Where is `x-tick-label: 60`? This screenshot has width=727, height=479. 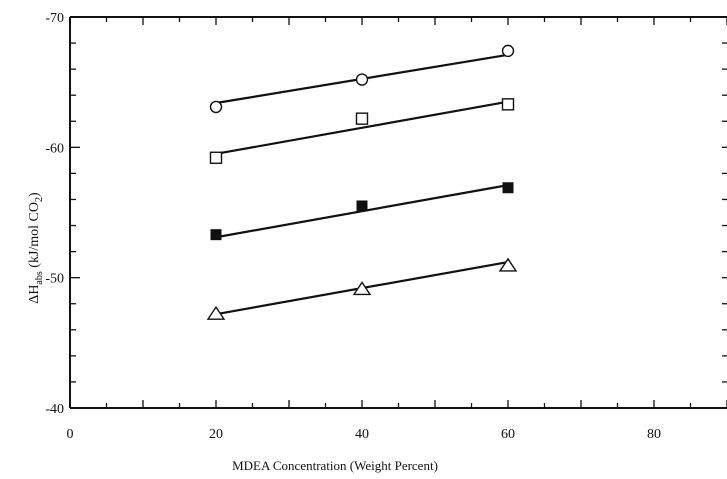
x-tick-label: 60 is located at coordinates (508, 434).